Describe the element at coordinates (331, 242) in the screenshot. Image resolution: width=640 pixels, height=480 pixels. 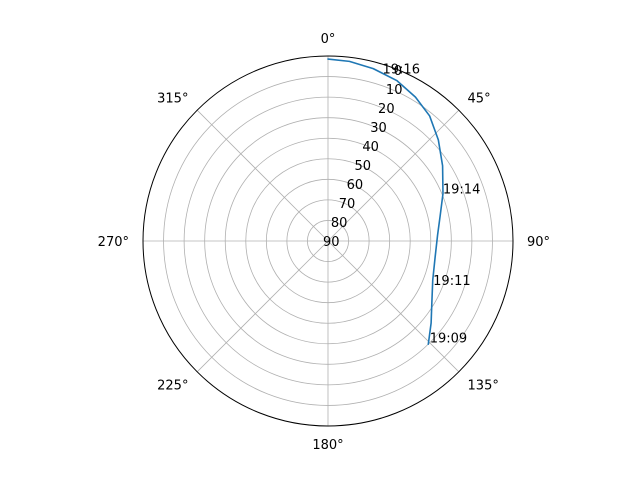
I see `radial-tick-label-90: 90` at that location.